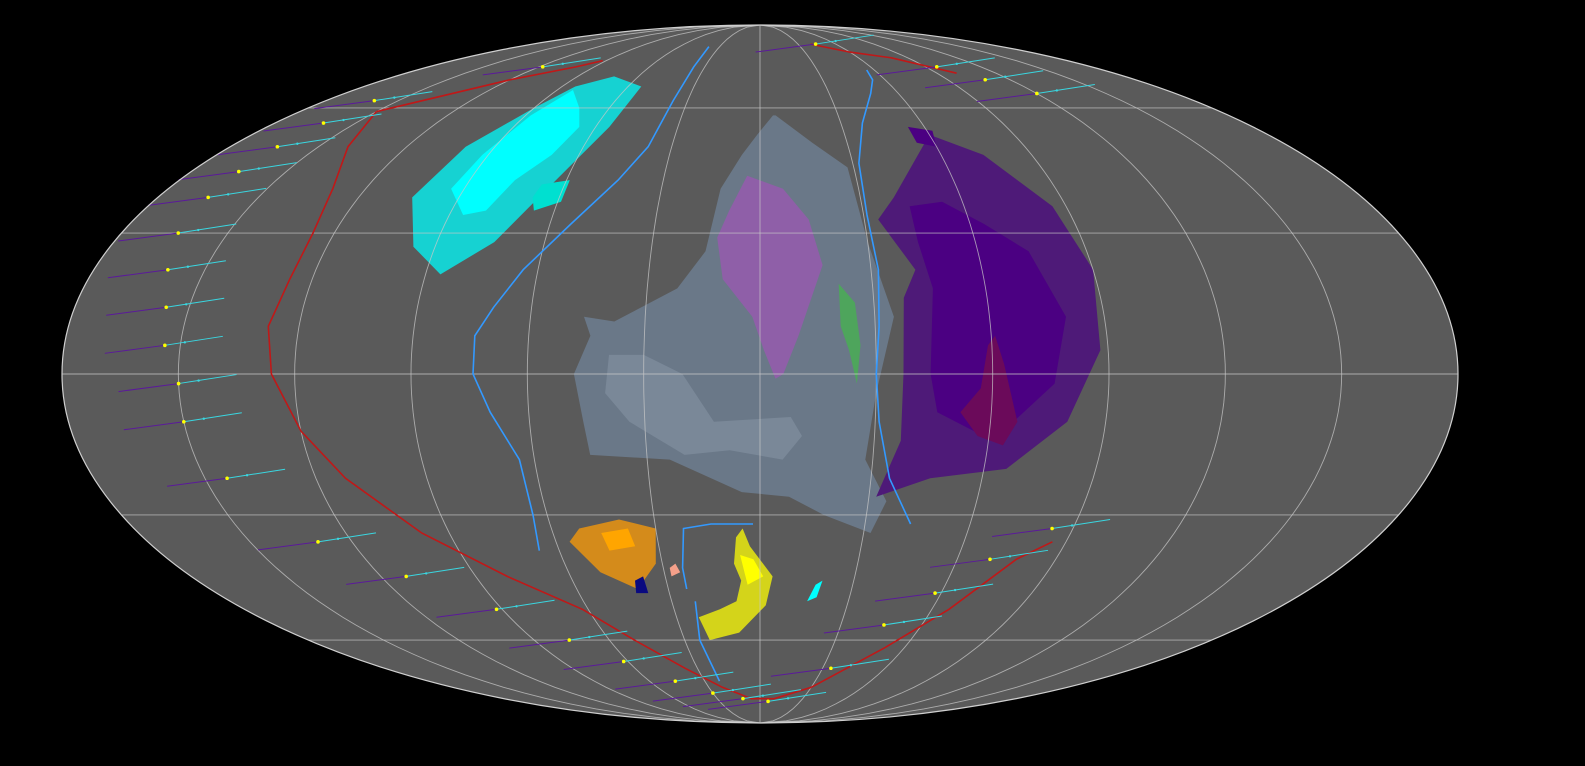  What do you see at coordinates (515, 152) in the screenshot?
I see `cyan-continent-inner` at bounding box center [515, 152].